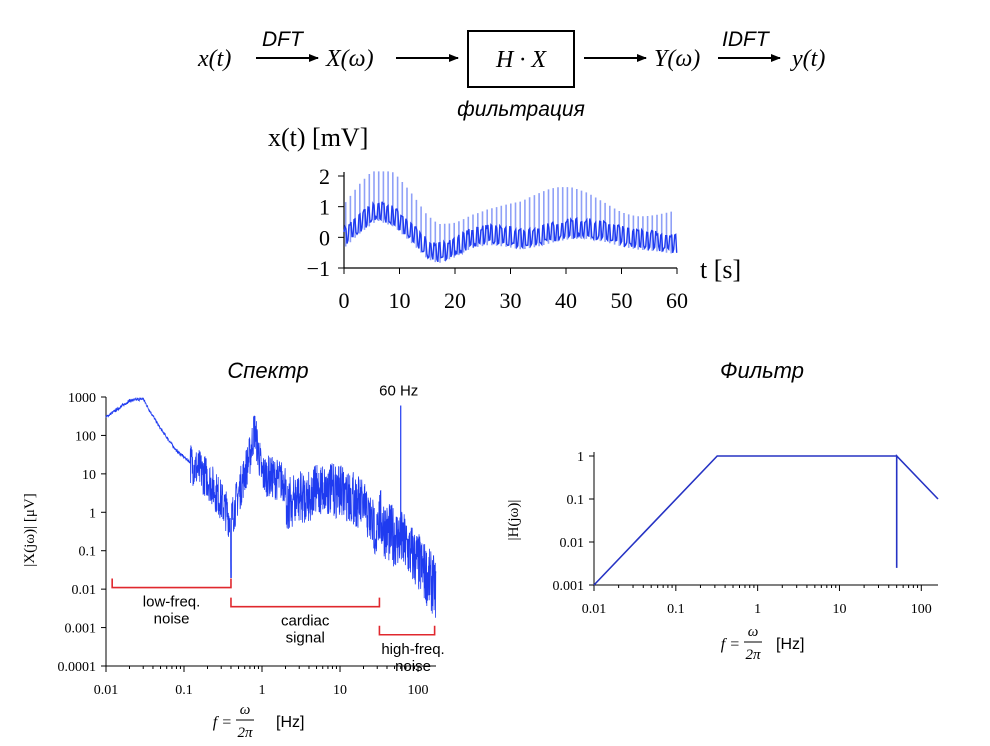 The width and height of the screenshot is (990, 746). Describe the element at coordinates (82, 398) in the screenshot. I see `spectrum-y-tick-label: 1000` at that location.